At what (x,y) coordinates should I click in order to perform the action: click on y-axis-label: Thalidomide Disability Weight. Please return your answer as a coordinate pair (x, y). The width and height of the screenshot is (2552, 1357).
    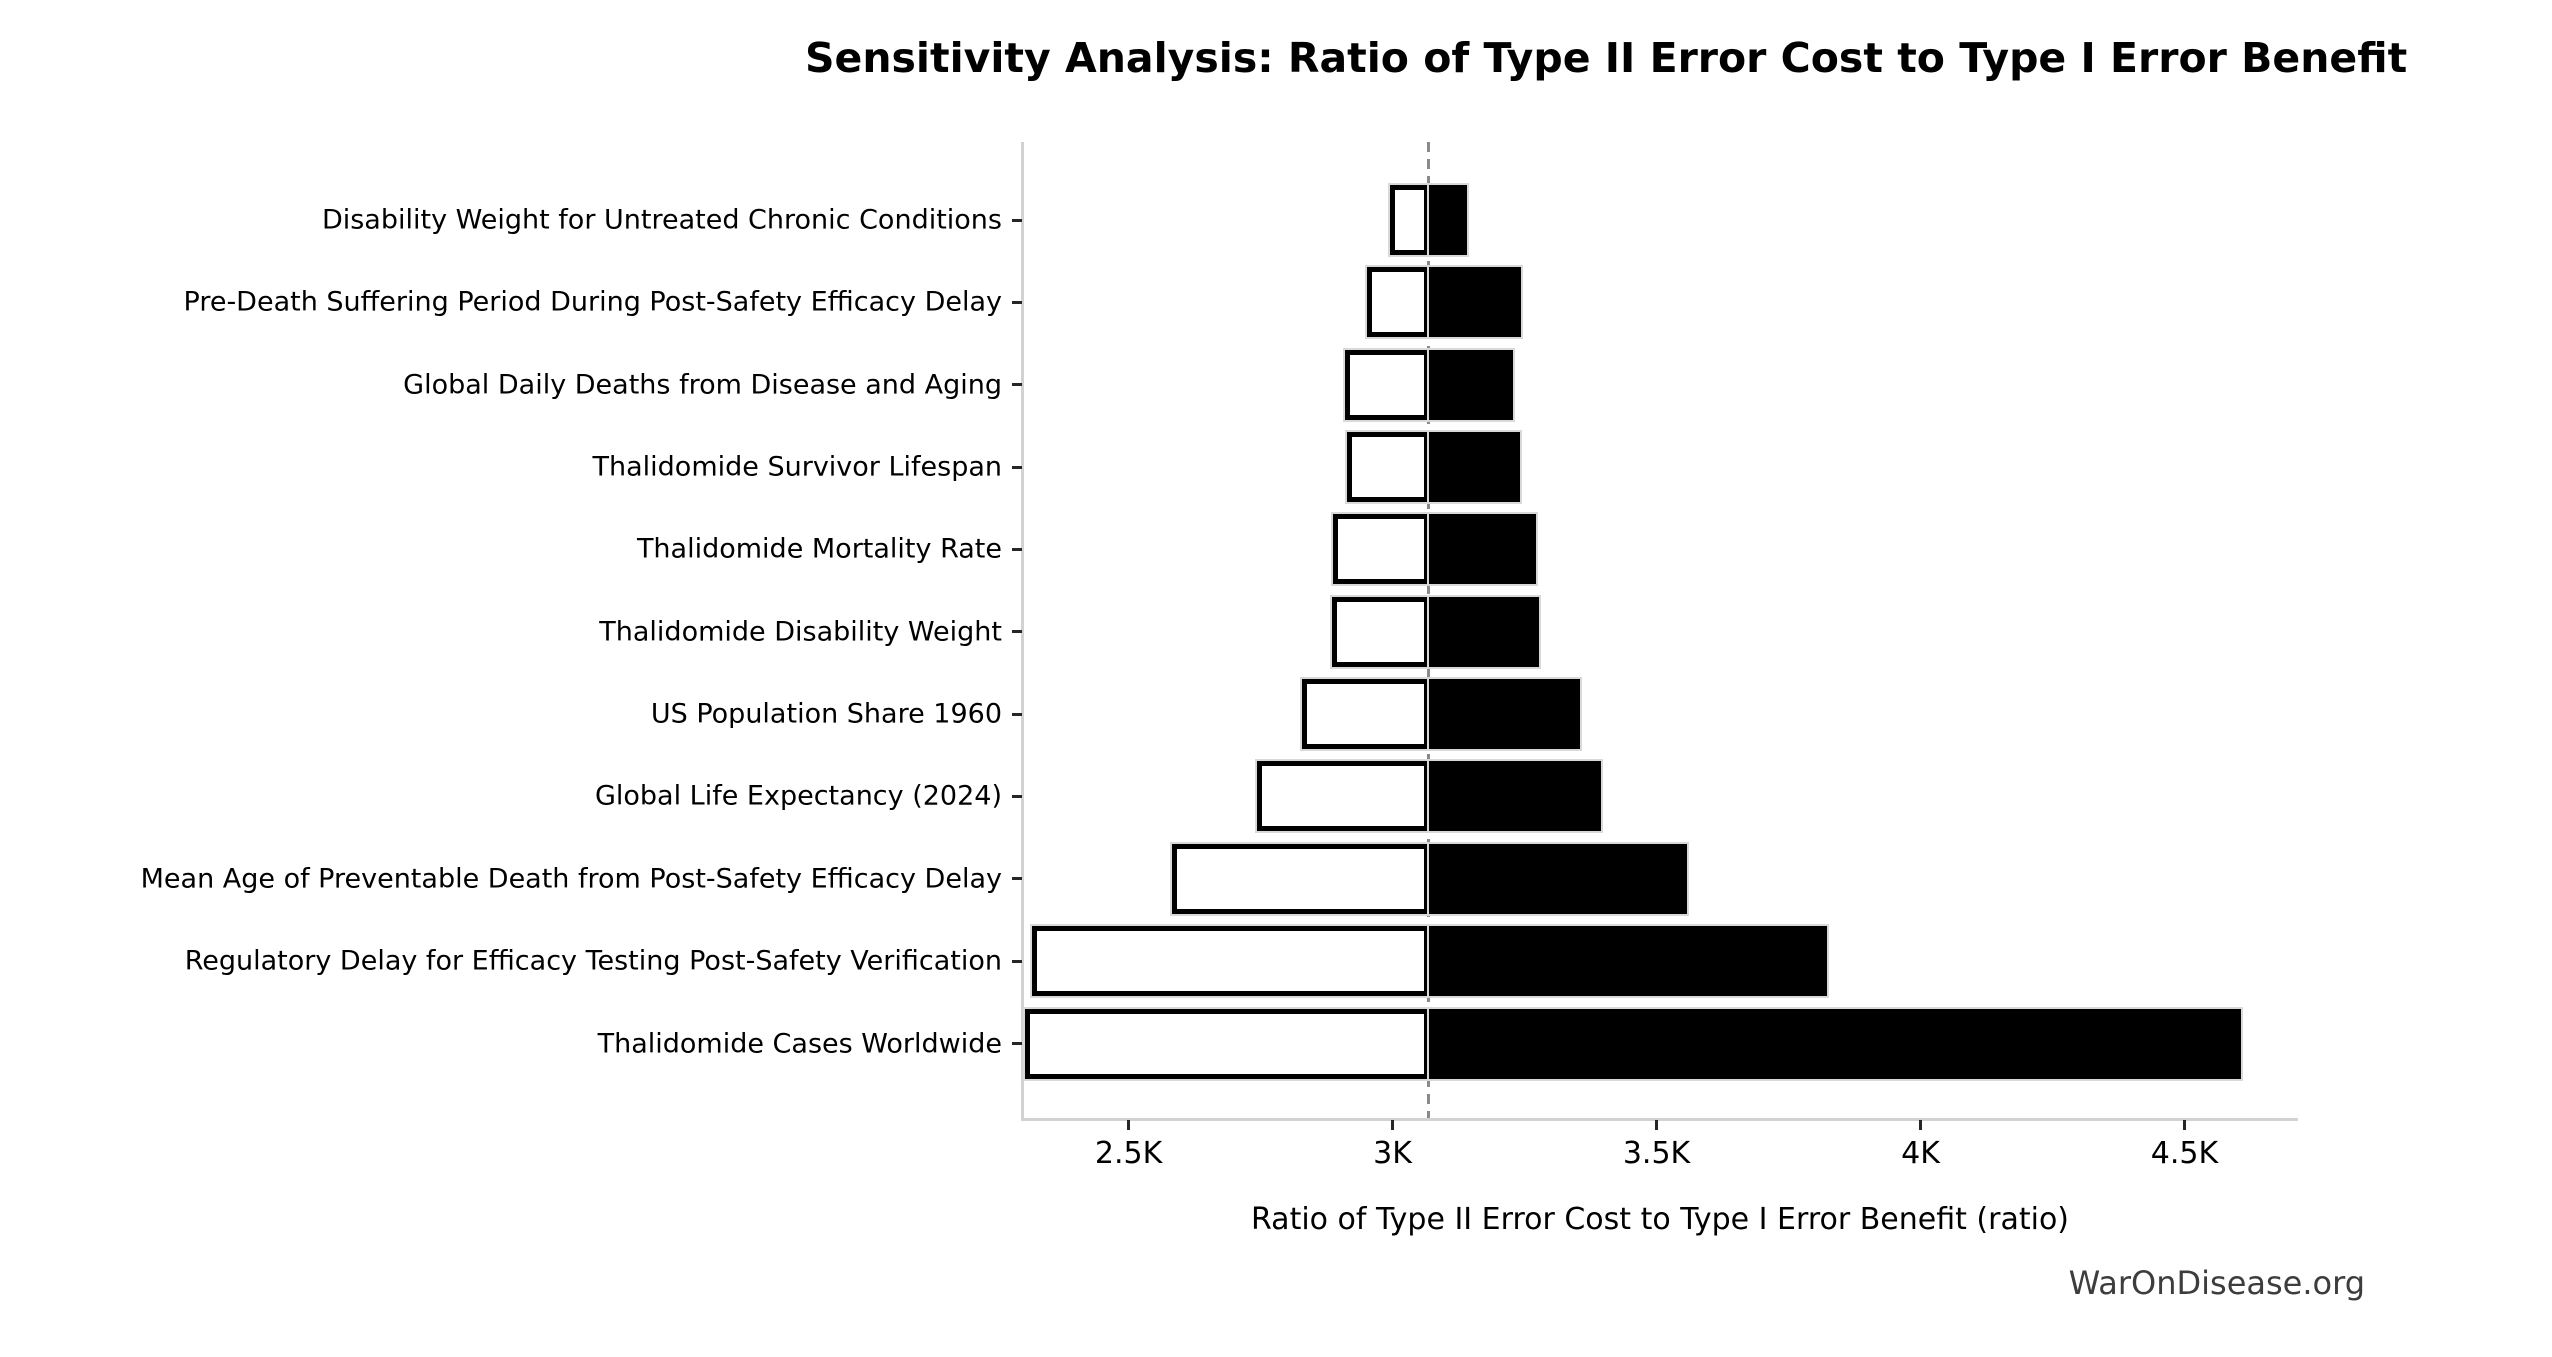
    Looking at the image, I should click on (800, 632).